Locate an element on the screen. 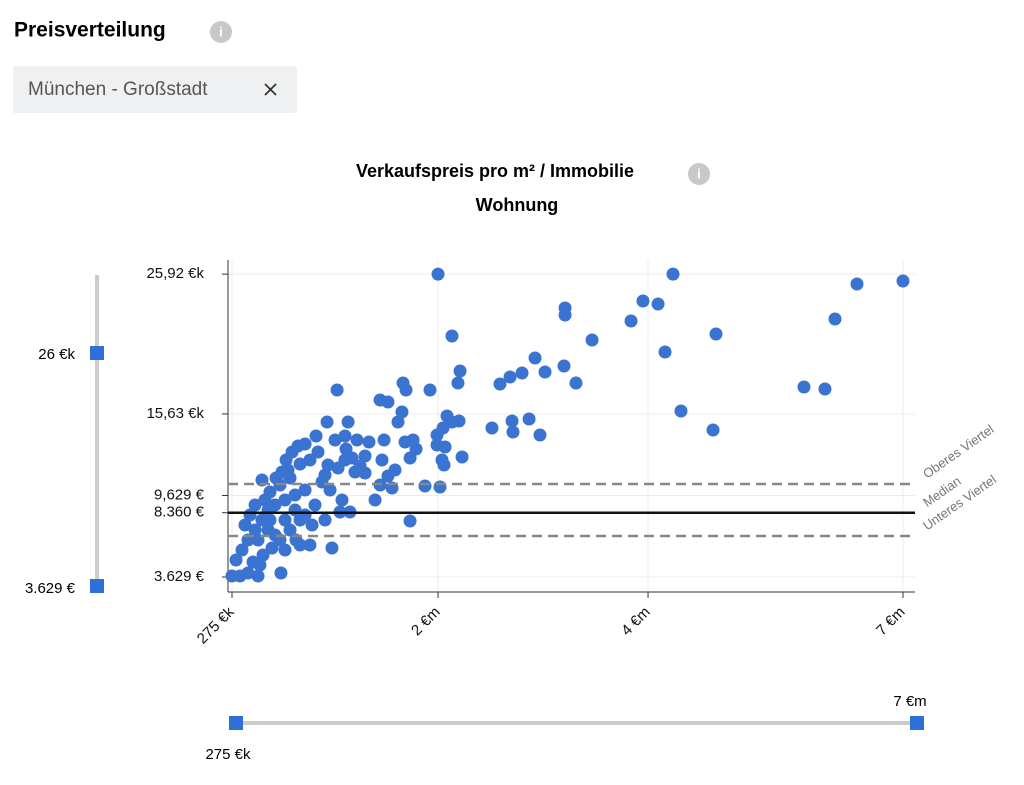 This screenshot has width=1024, height=785. x-slider-min: 275 €k is located at coordinates (228, 754).